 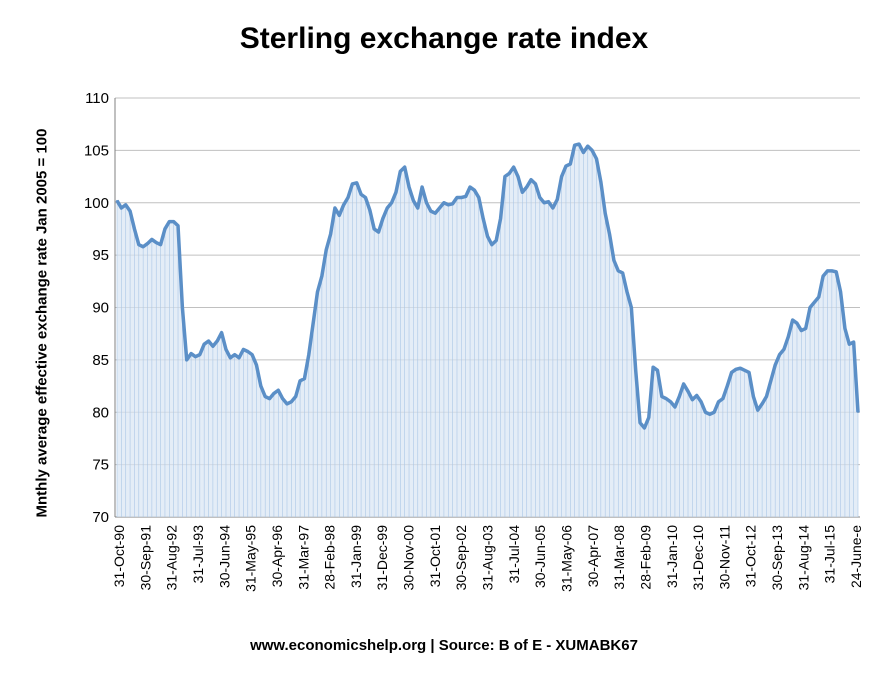 I want to click on x-tick-label: 31-Oct-12, so click(x=751, y=556).